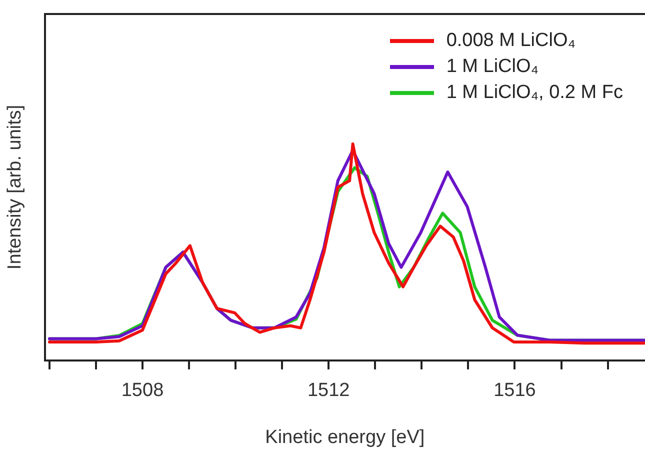 This screenshot has width=645, height=459. I want to click on legend-label: 0.008 M LiClO₄, so click(511, 41).